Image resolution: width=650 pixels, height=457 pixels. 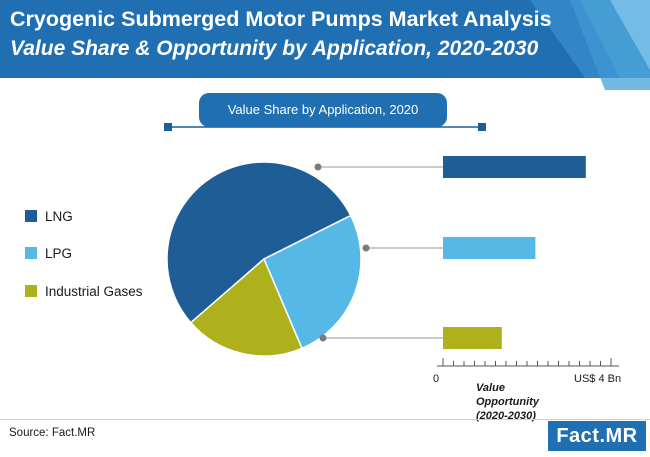 I want to click on pie-title-right-marker, so click(x=482, y=127).